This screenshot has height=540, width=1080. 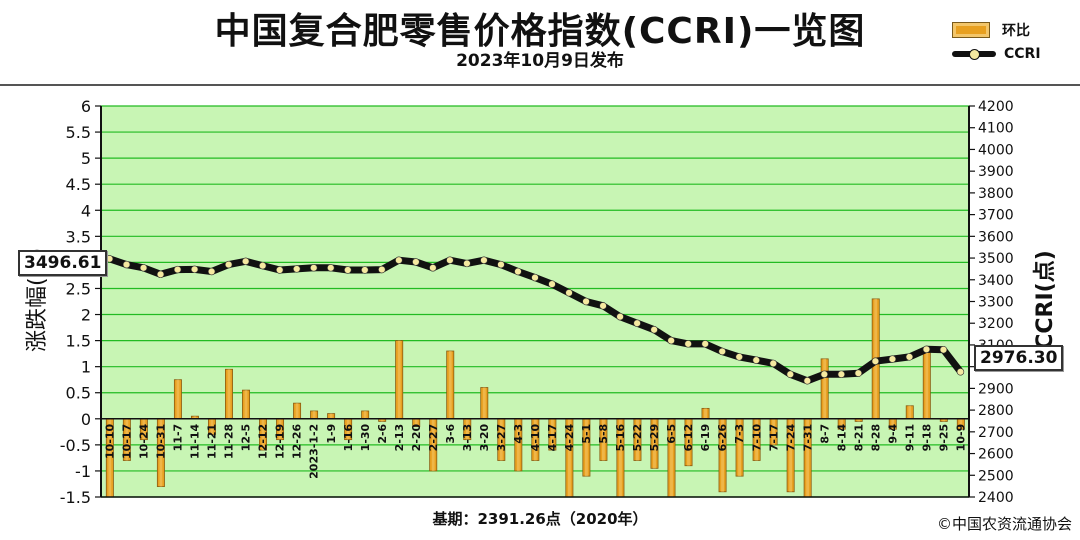 What do you see at coordinates (144, 441) in the screenshot?
I see `x-tick-label: 10-24` at bounding box center [144, 441].